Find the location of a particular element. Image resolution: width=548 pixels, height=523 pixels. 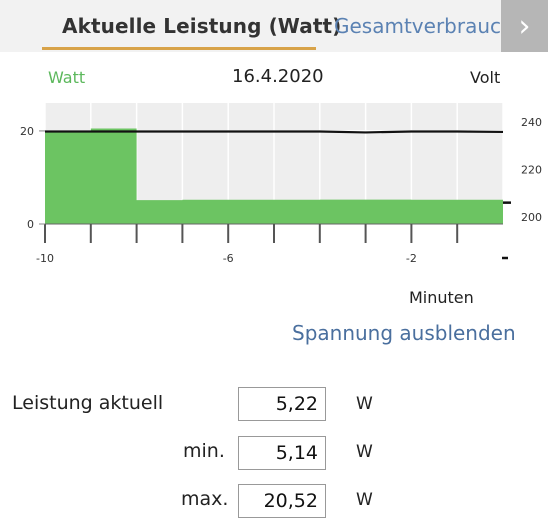

y-left-tick-label: 0 is located at coordinates (30, 224).